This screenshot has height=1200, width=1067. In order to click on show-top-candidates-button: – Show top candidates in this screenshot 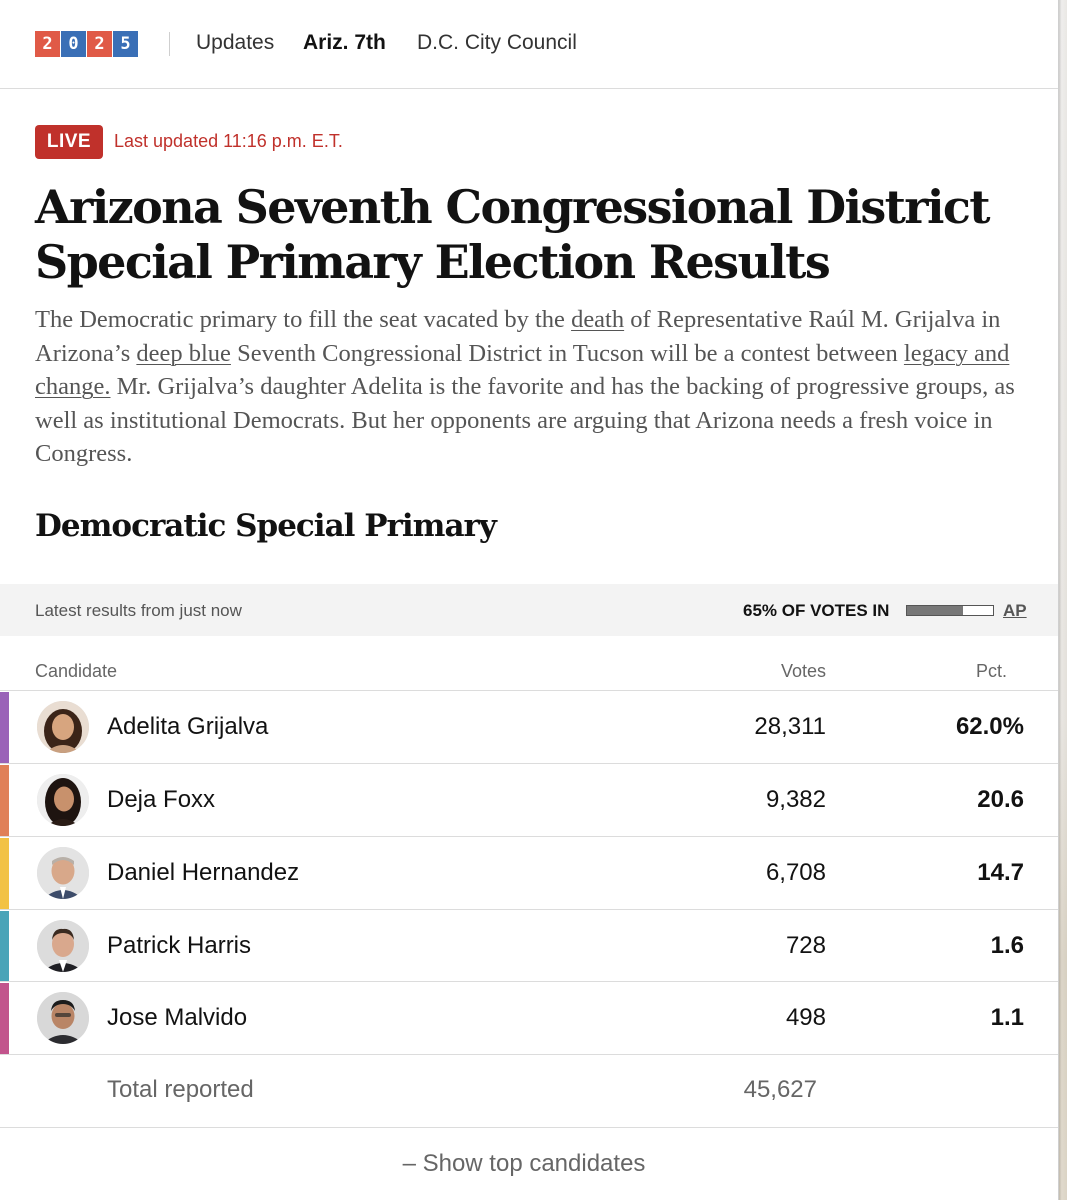, I will do `click(529, 1164)`.